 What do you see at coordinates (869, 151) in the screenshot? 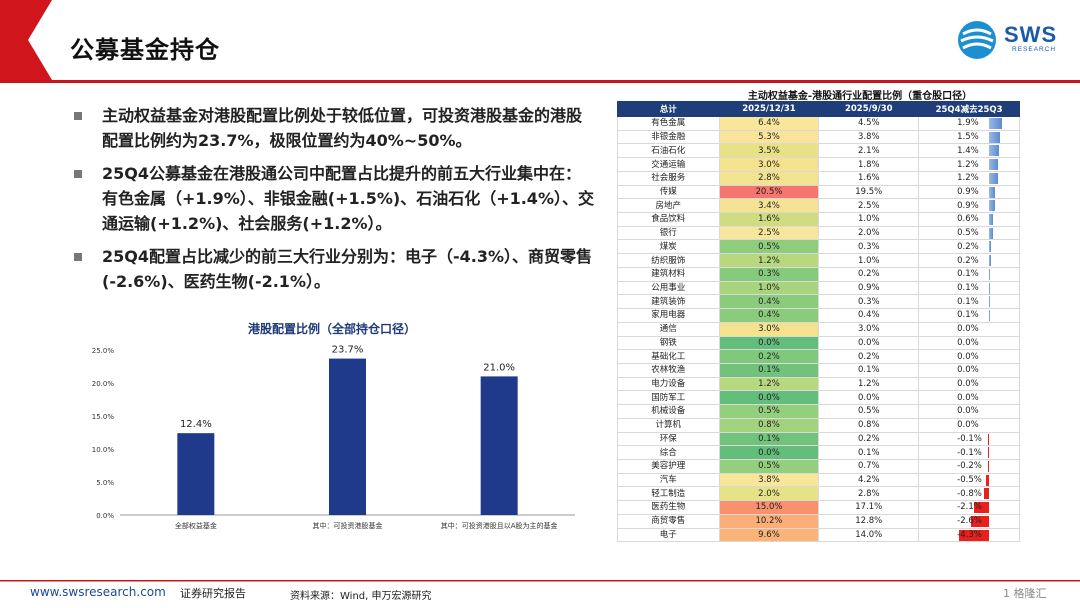
I see `value-2025-9-30-cell: 2.1%` at bounding box center [869, 151].